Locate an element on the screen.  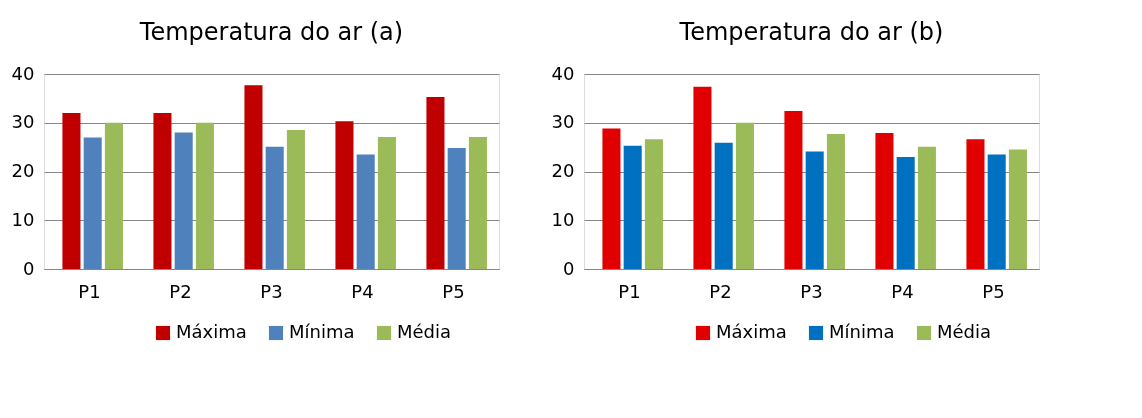
chart-title: Temperatura do ar (b) is located at coordinates (811, 32).